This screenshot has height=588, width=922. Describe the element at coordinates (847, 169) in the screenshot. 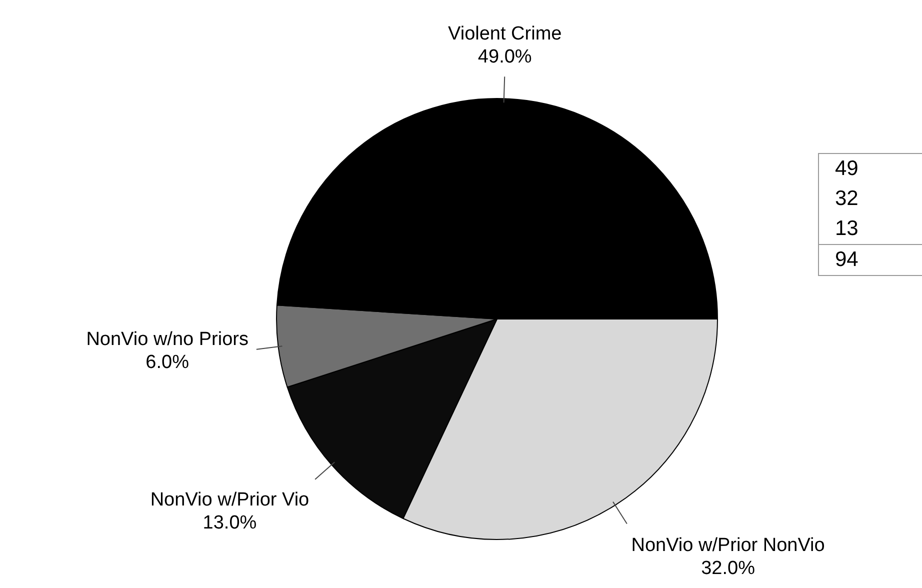

I see `text: 49` at that location.